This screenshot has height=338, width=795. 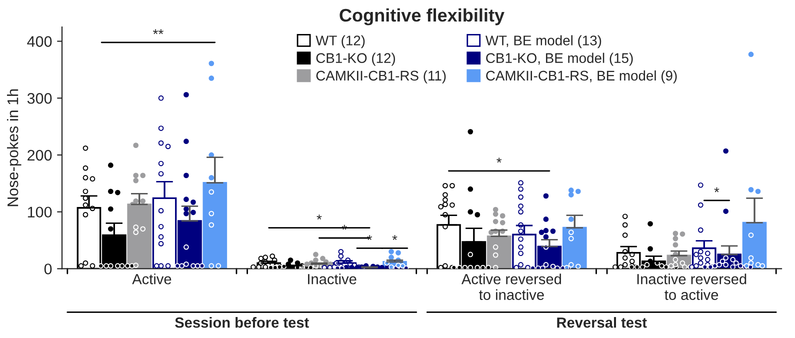 What do you see at coordinates (511, 287) in the screenshot?
I see `x-tick-label: Active reversed to inactive` at bounding box center [511, 287].